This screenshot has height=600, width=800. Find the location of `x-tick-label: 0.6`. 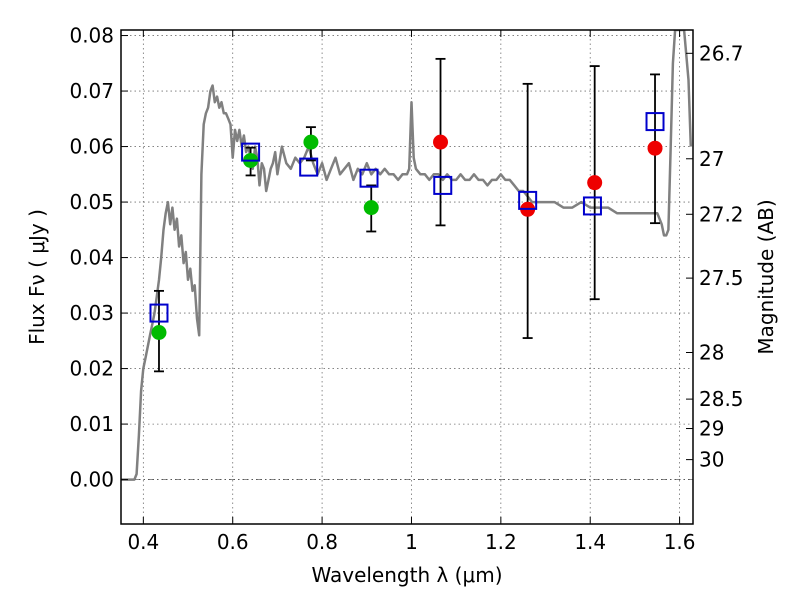

x-tick-label: 0.6 is located at coordinates (233, 542).